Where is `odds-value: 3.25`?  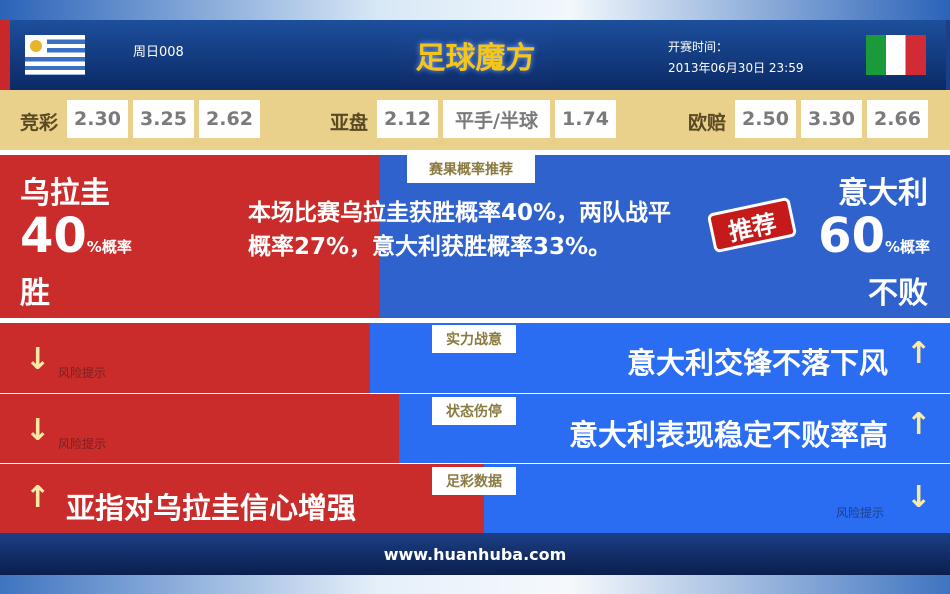
odds-value: 3.25 is located at coordinates (163, 119).